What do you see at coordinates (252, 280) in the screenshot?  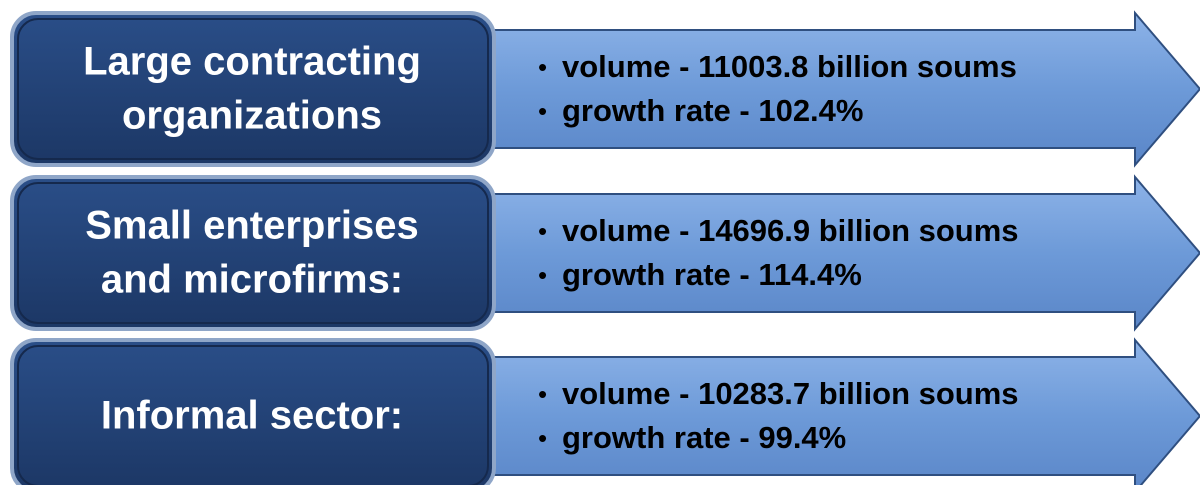 I see `label-line: and microfirms:` at bounding box center [252, 280].